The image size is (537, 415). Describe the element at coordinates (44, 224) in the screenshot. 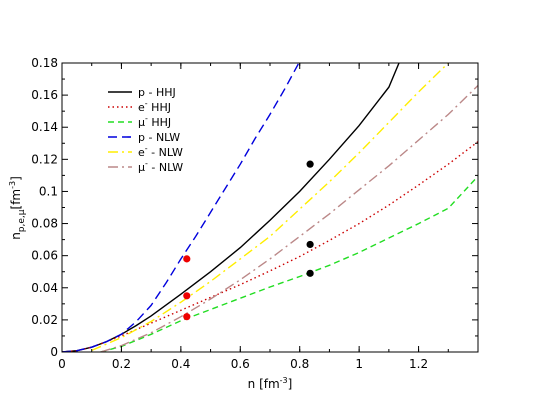

I see `y-tick-label: 0.08` at that location.